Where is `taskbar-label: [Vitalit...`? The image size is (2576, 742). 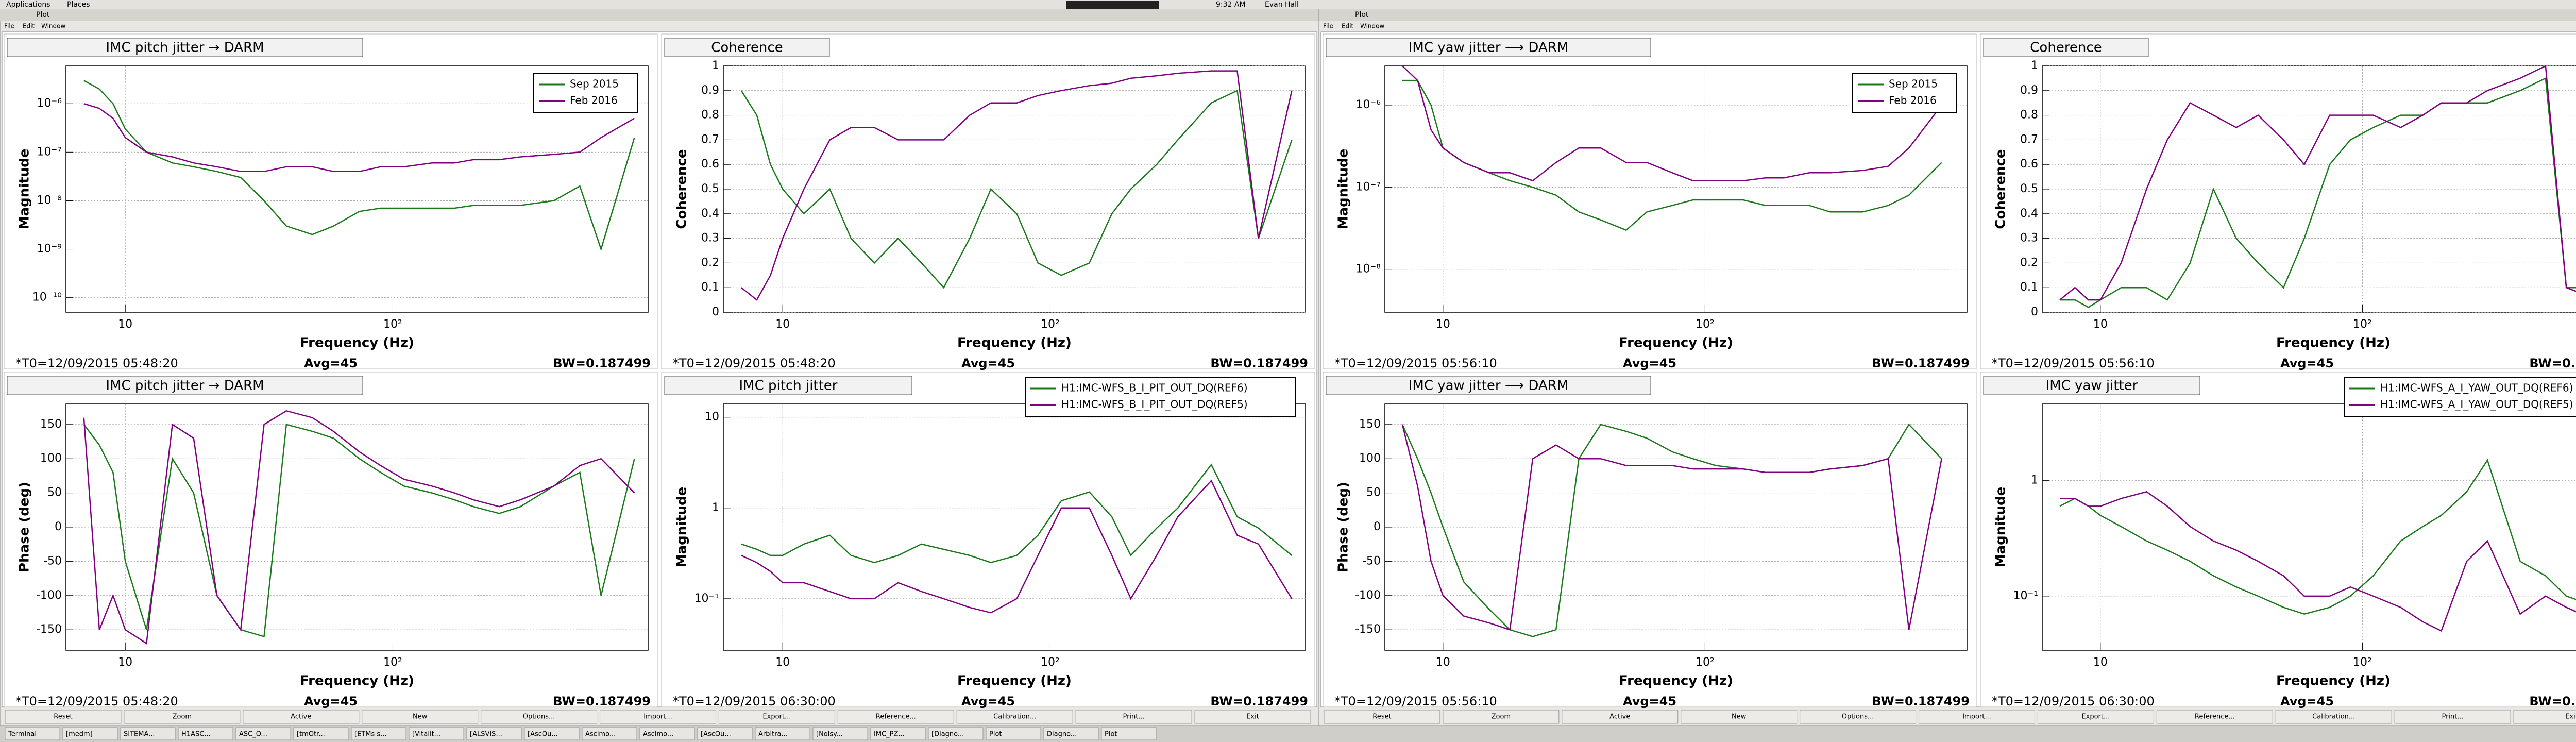
taskbar-label: [Vitalit... is located at coordinates (426, 734).